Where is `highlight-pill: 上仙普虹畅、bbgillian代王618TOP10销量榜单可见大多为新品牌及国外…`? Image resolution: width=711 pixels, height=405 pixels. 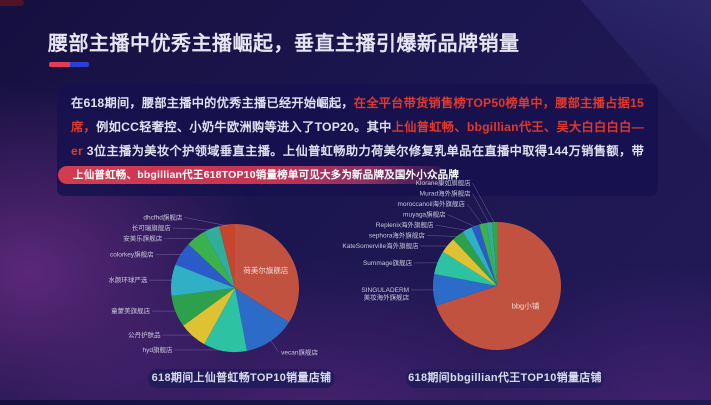 highlight-pill: 上仙普虹畅、bbgillian代王618TOP10销量榜单可见大多为新品牌及国外… is located at coordinates (258, 175).